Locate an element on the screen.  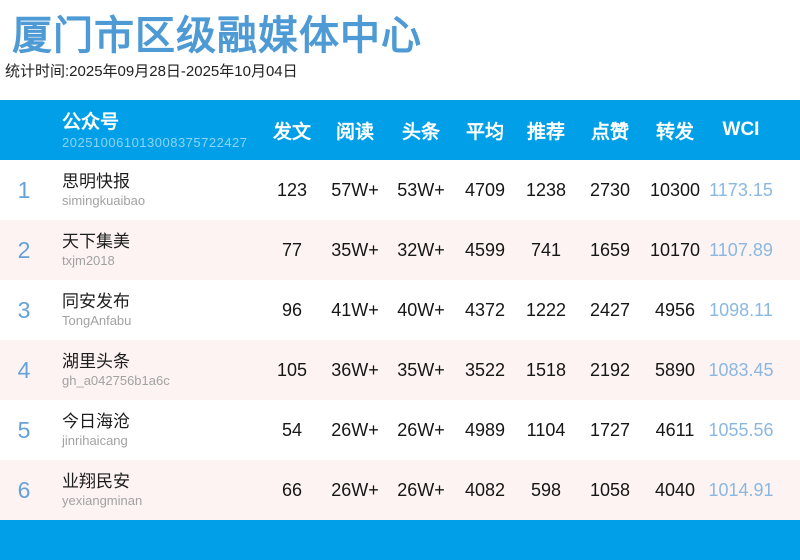
account-cell: 业翔民安 yexiangminan is located at coordinates (155, 490).